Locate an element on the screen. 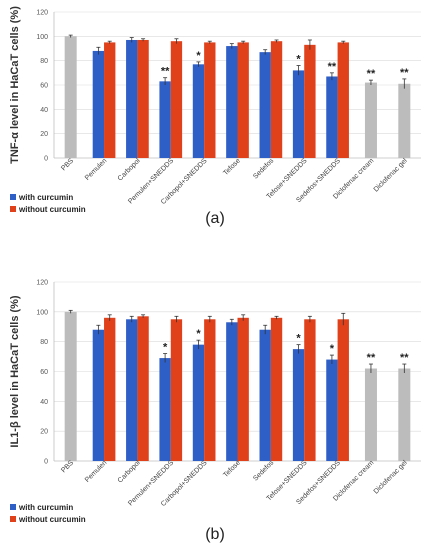  panel-tag: (a) is located at coordinates (215, 218).